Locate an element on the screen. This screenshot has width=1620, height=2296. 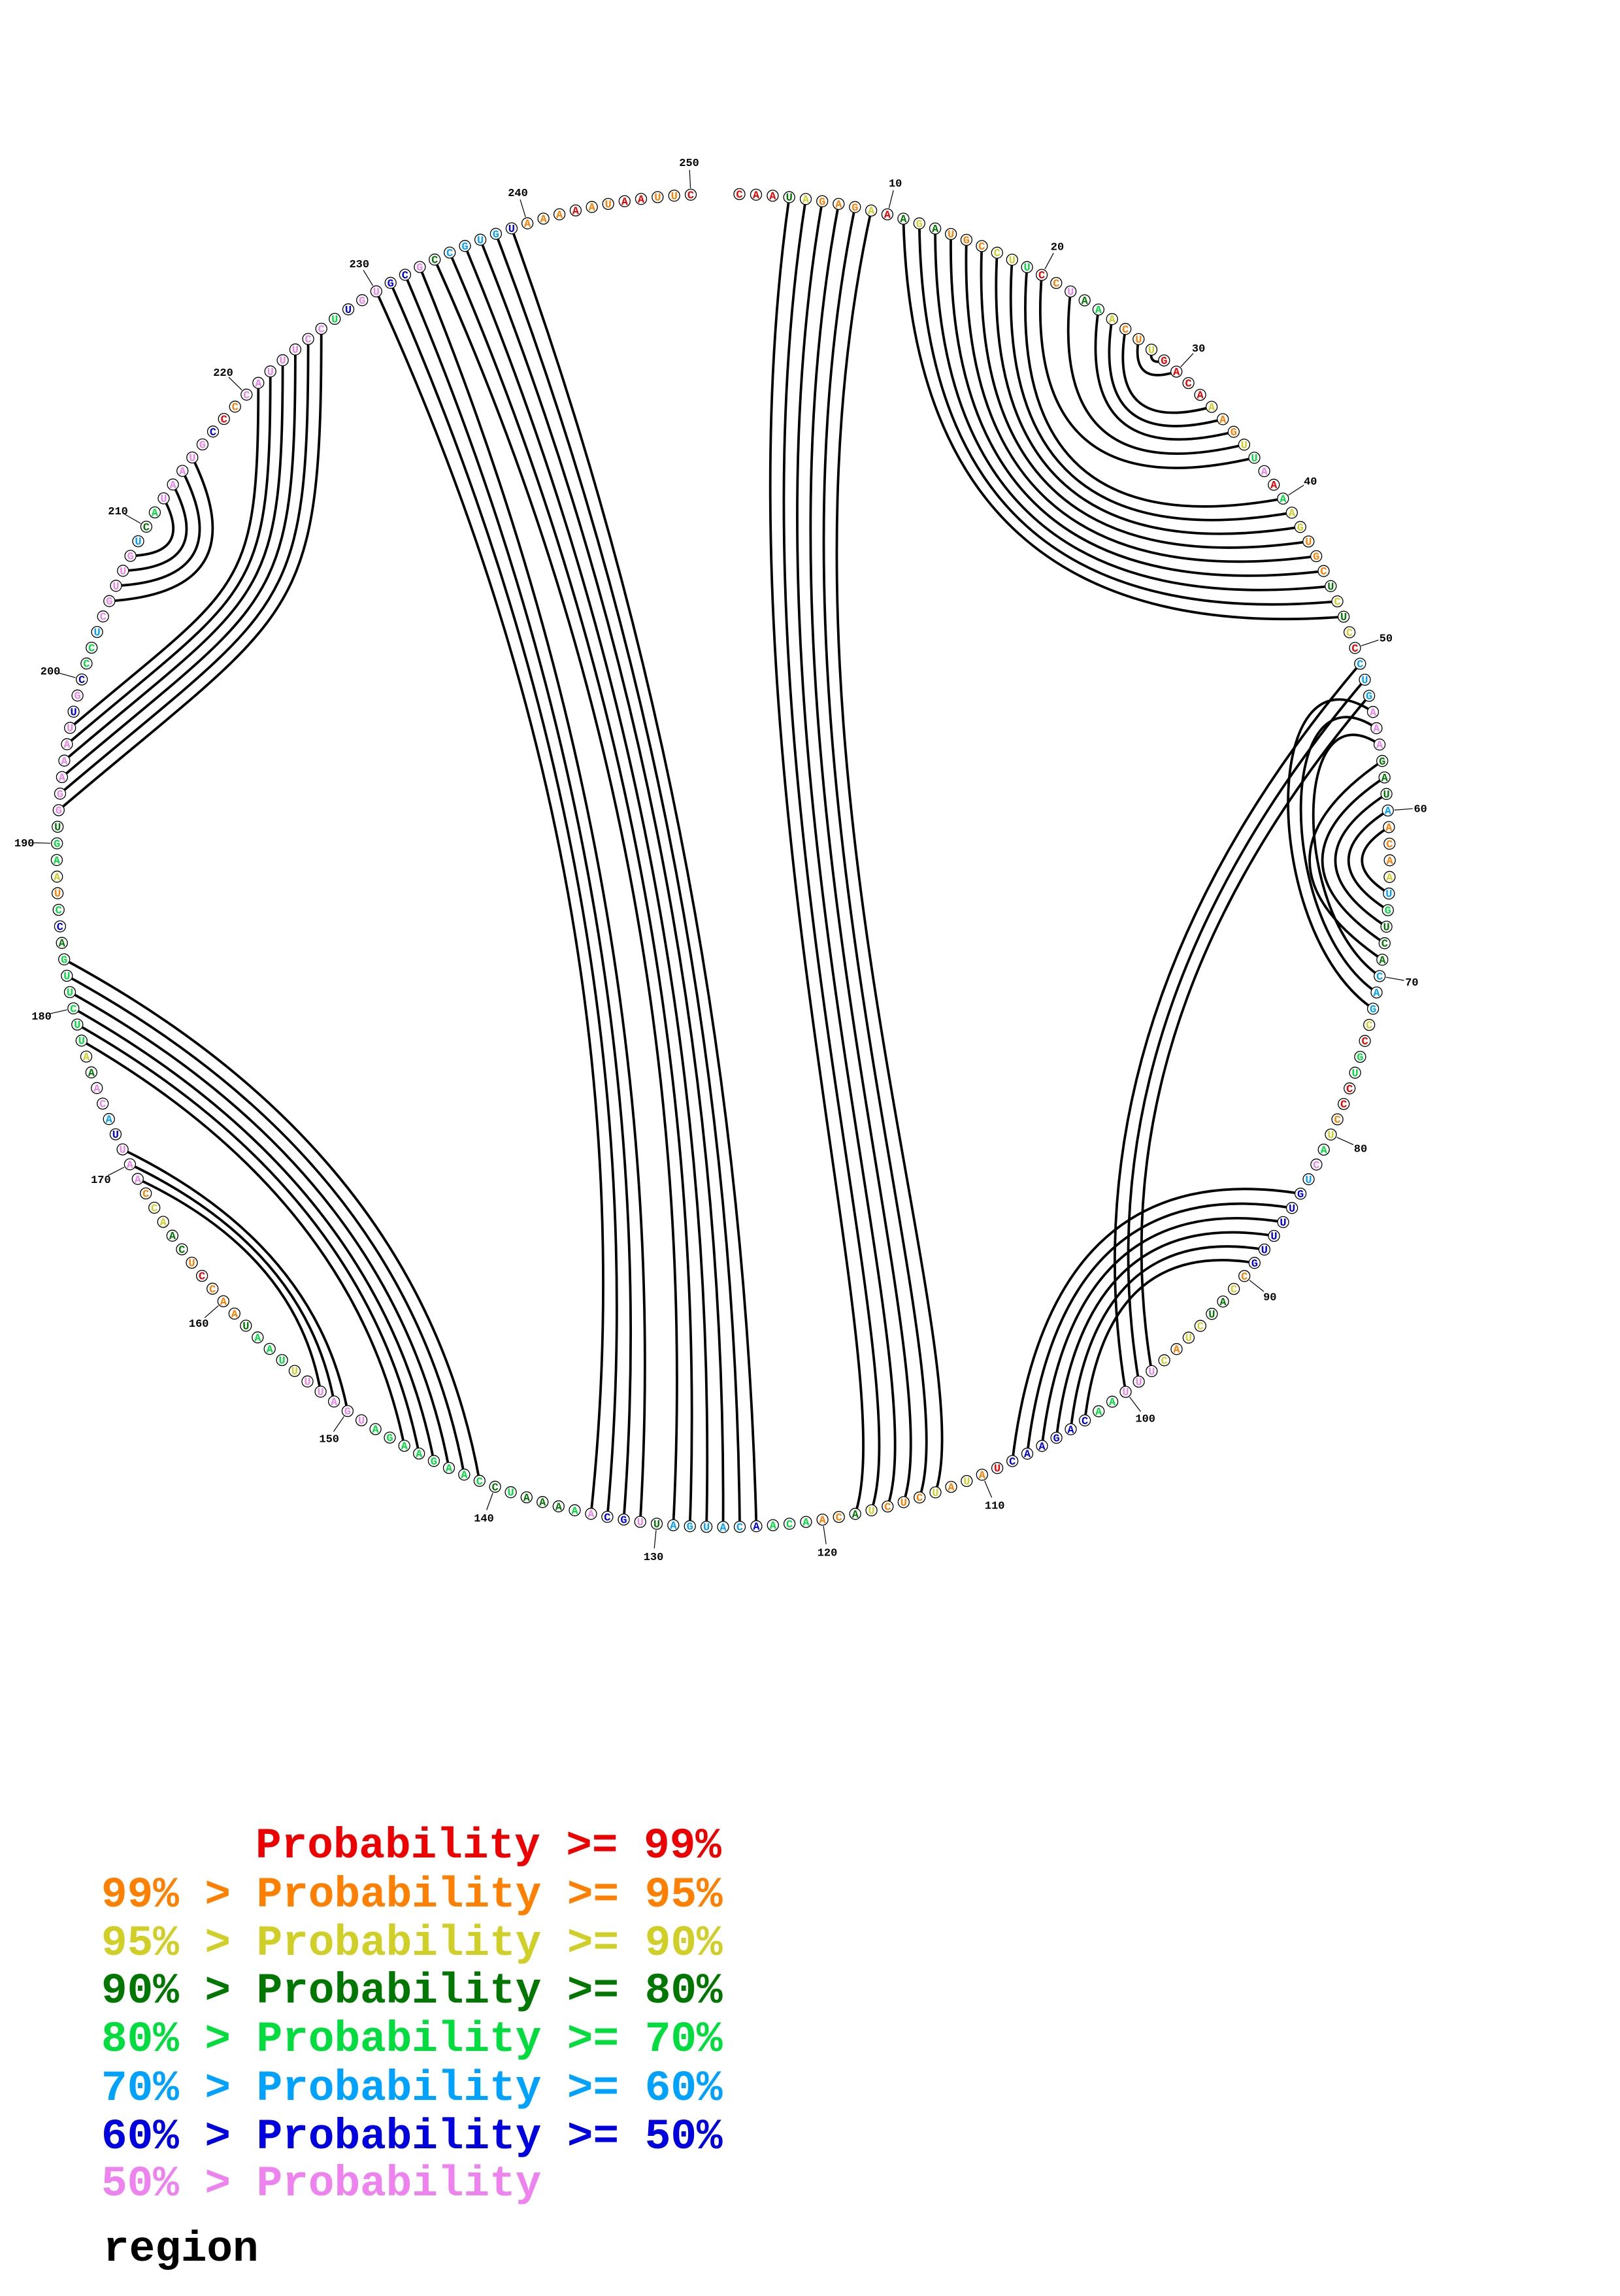
svg-text: 240 is located at coordinates (518, 194).